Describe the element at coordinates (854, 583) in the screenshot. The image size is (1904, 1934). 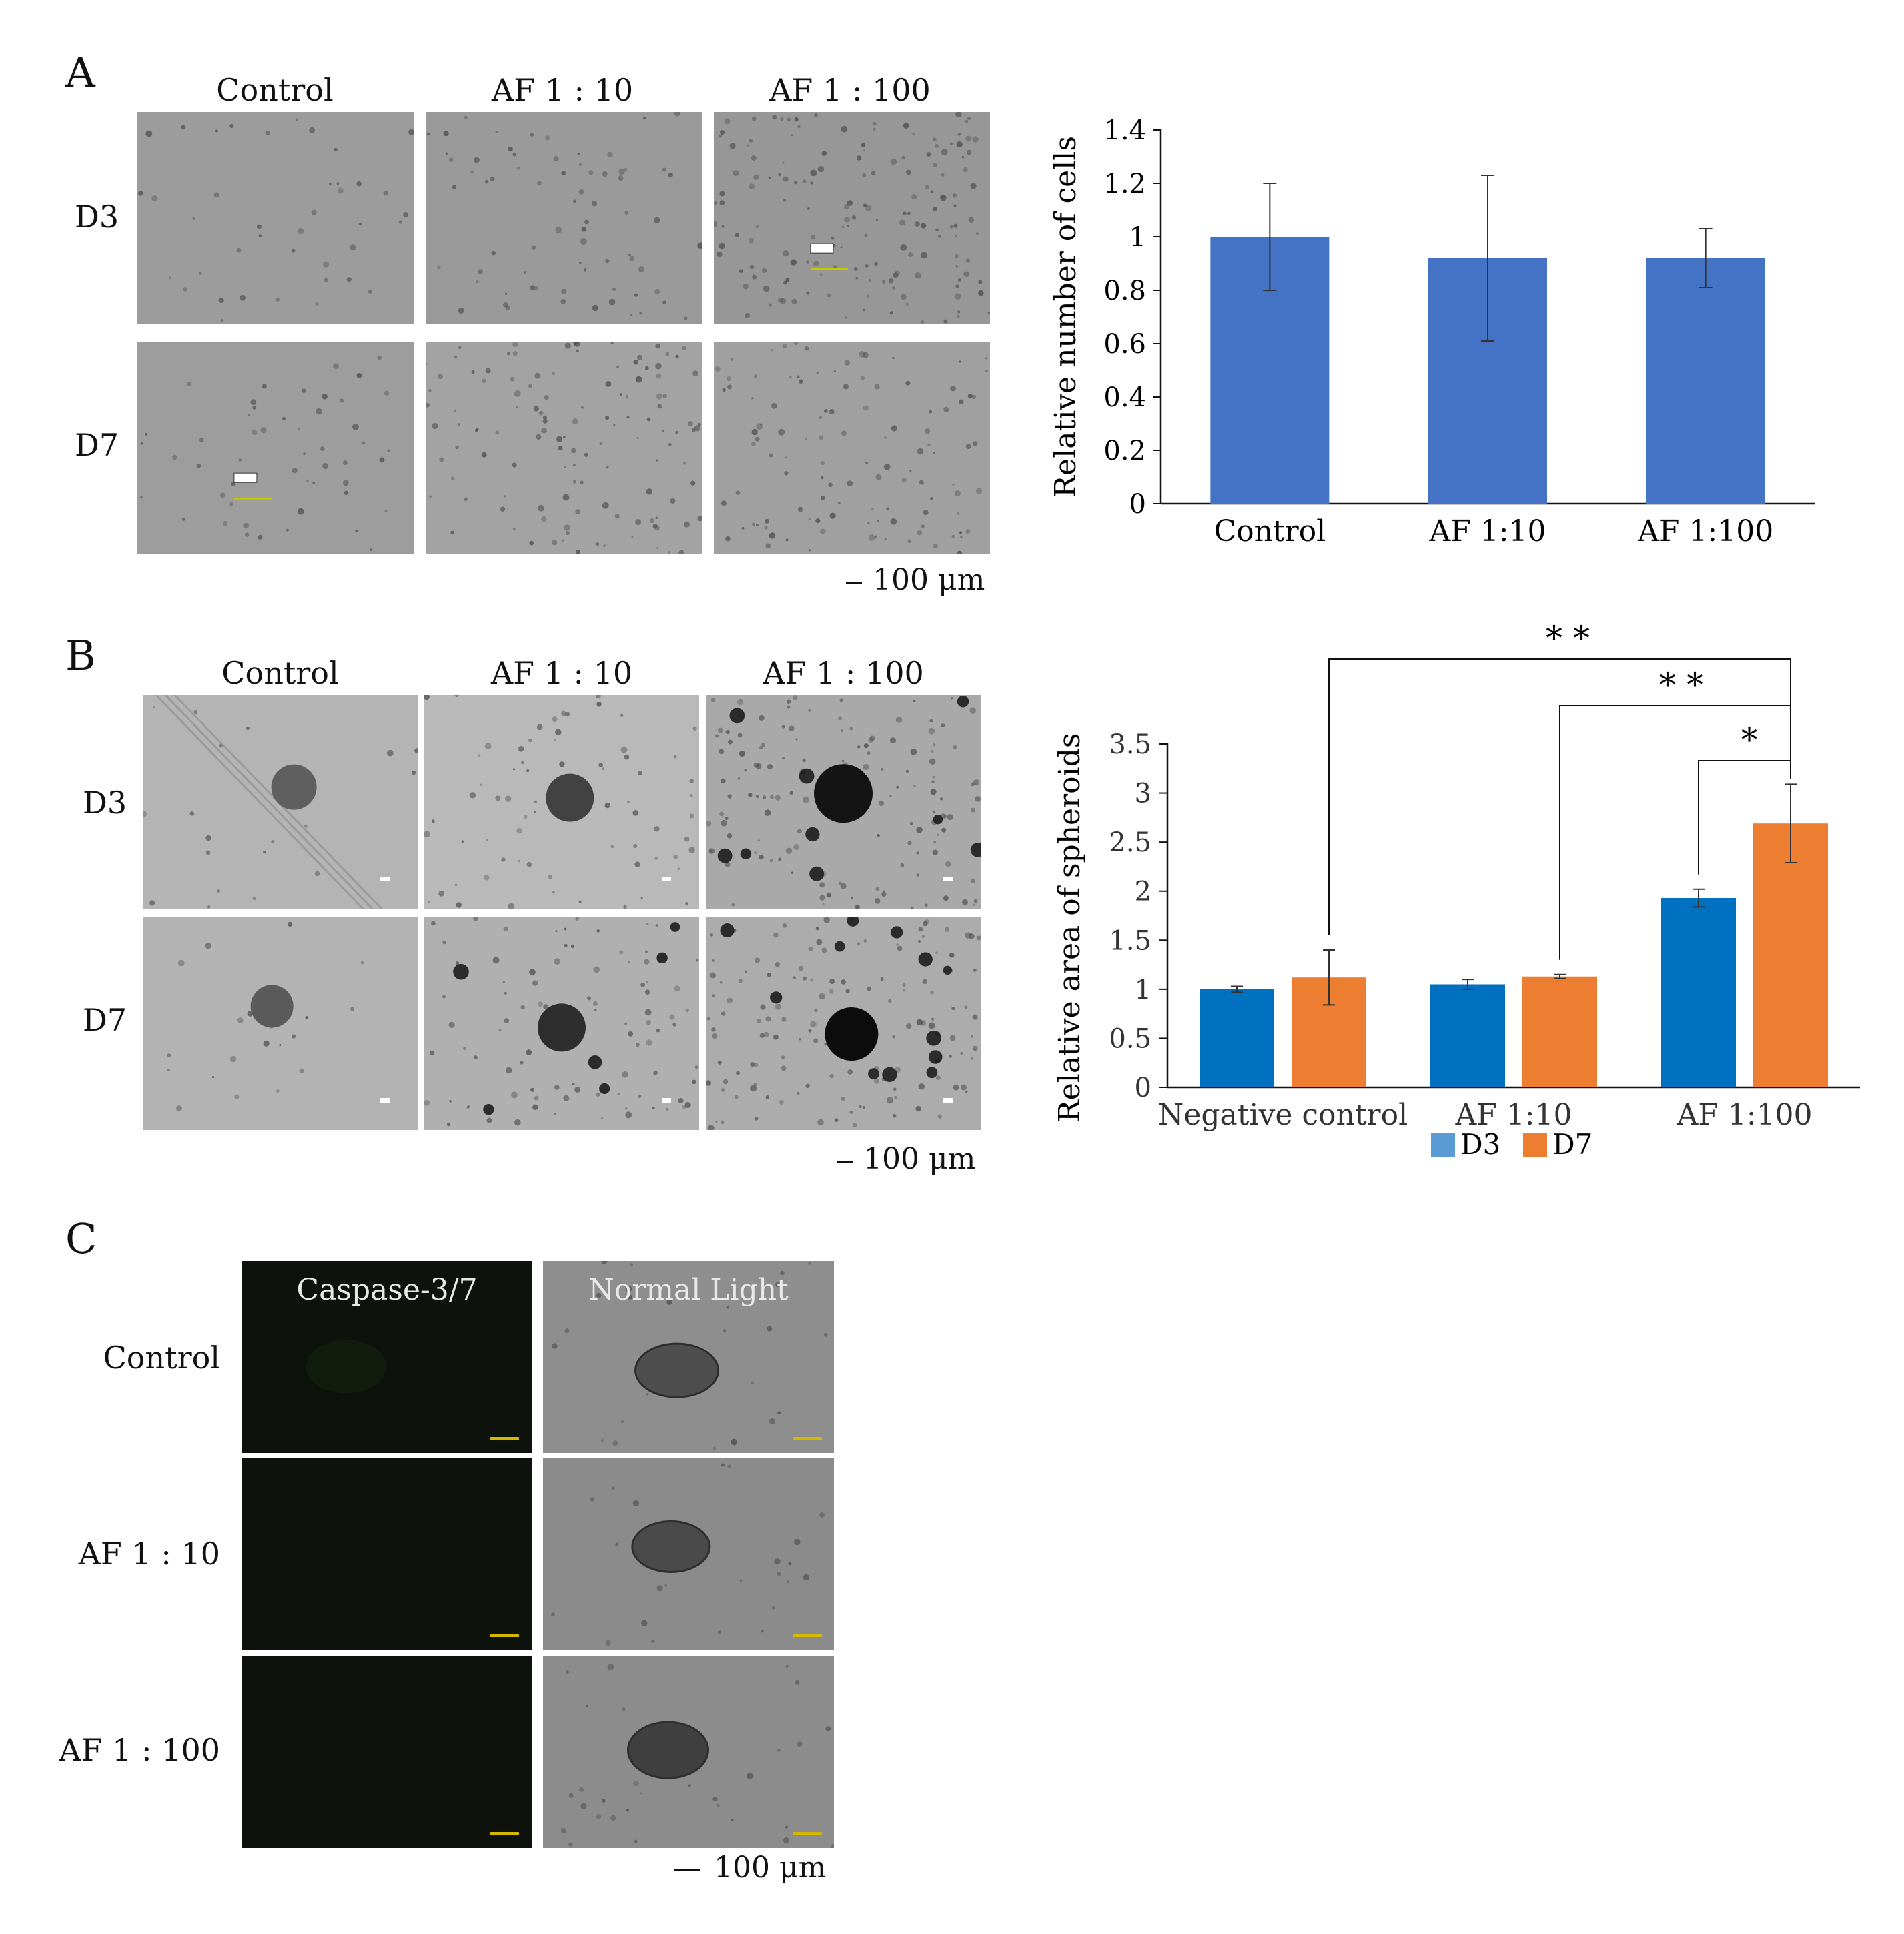
I see `panel-a-scale-bar` at that location.